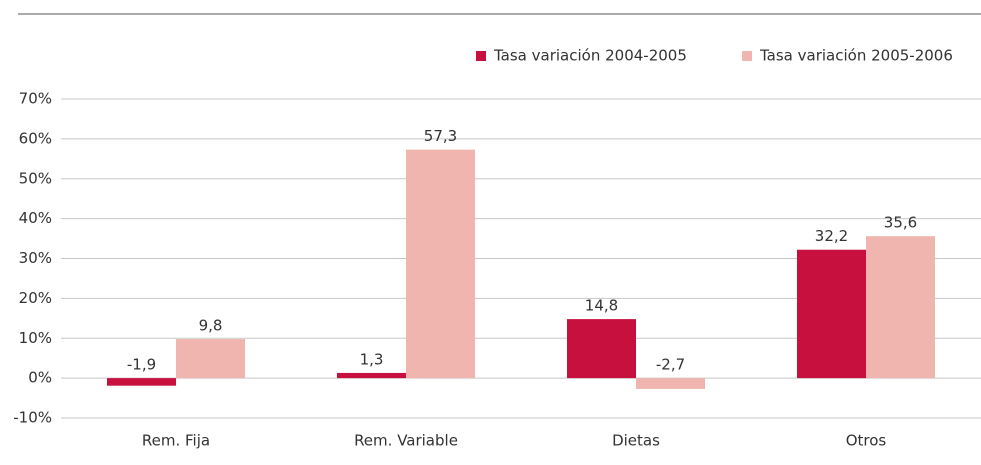 This screenshot has width=981, height=465. I want to click on x-tick-label: Rem. Fija, so click(176, 441).